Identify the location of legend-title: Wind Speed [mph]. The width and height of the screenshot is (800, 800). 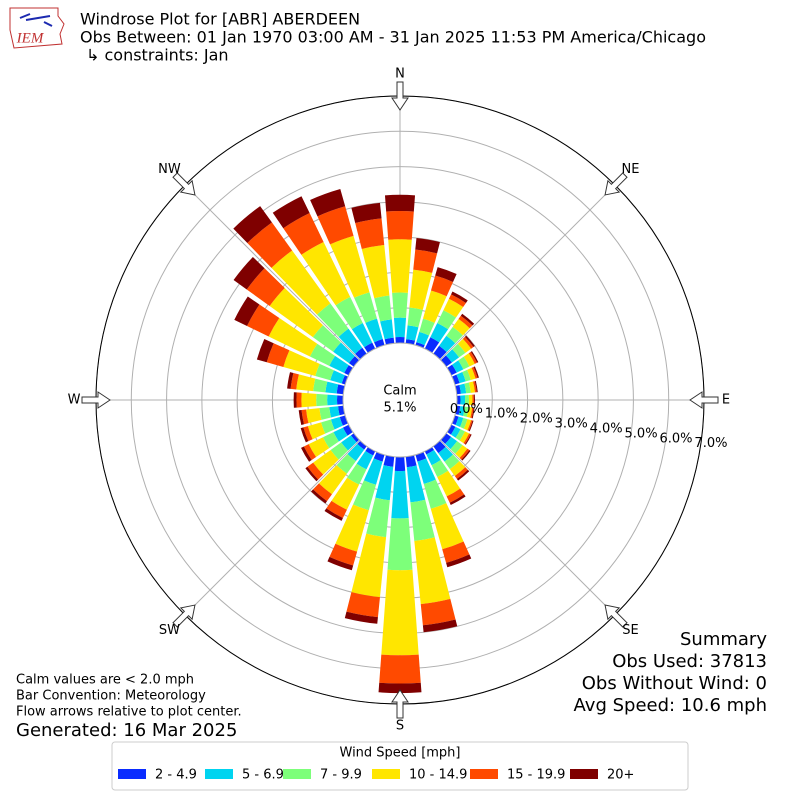
(400, 753).